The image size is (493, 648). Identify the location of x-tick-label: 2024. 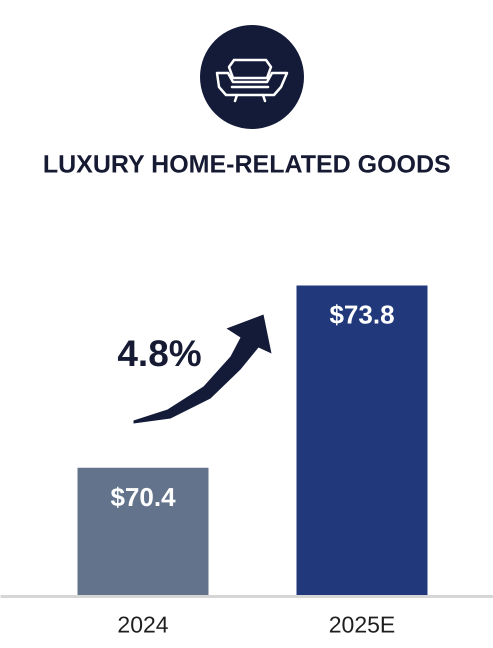
(143, 625).